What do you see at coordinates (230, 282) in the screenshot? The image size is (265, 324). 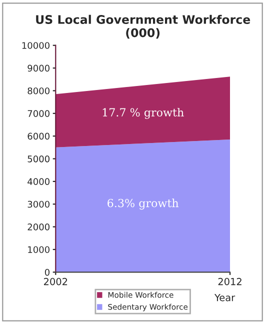 I see `x-tick-label: 2012` at bounding box center [230, 282].